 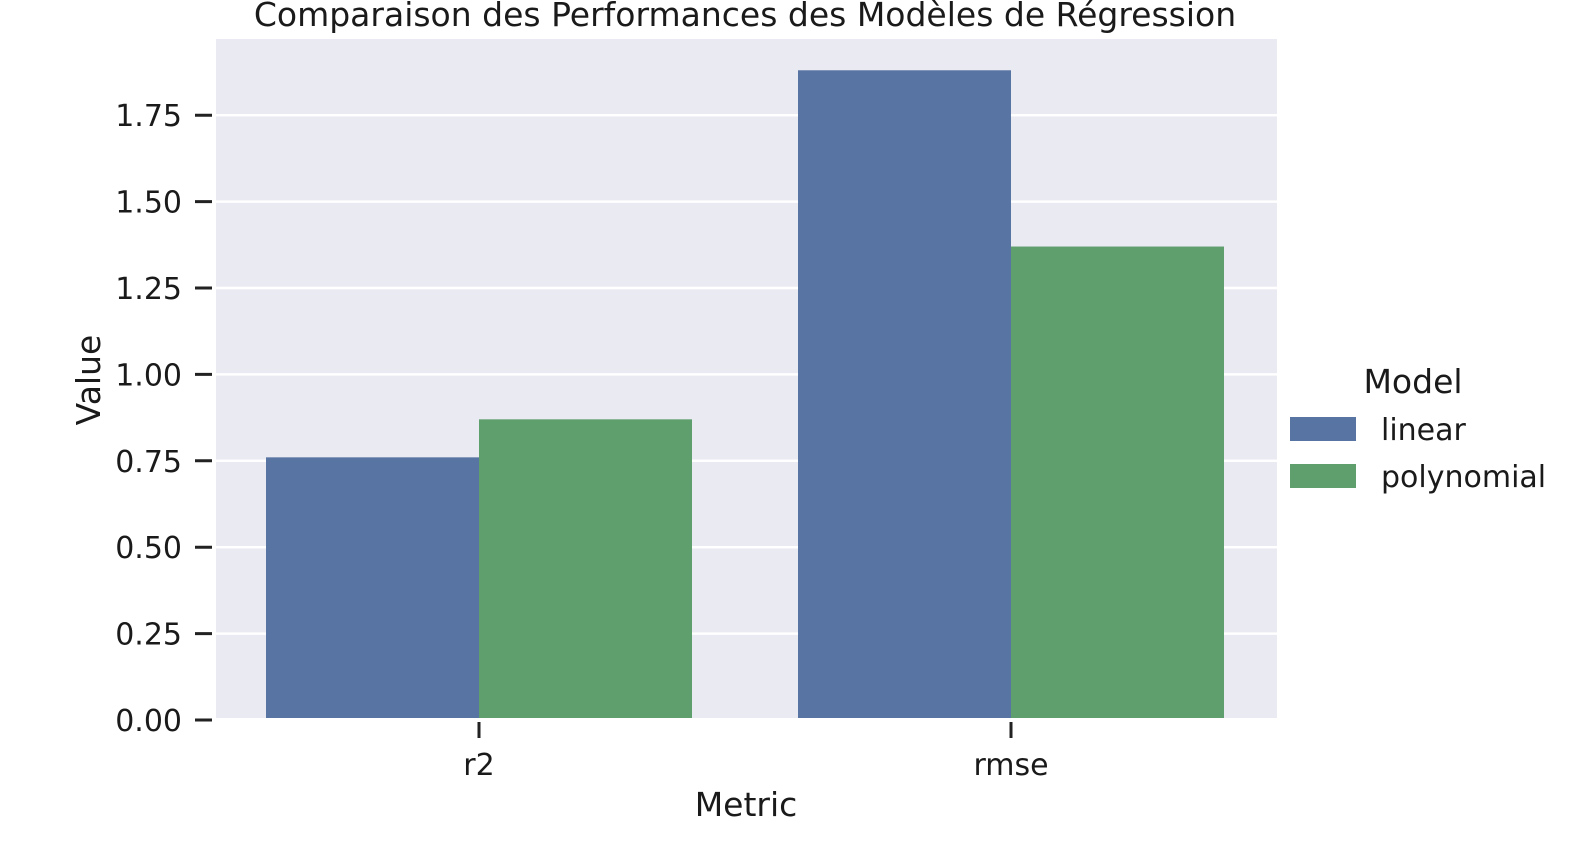 I want to click on y-tick-label: 0.25, so click(x=148, y=635).